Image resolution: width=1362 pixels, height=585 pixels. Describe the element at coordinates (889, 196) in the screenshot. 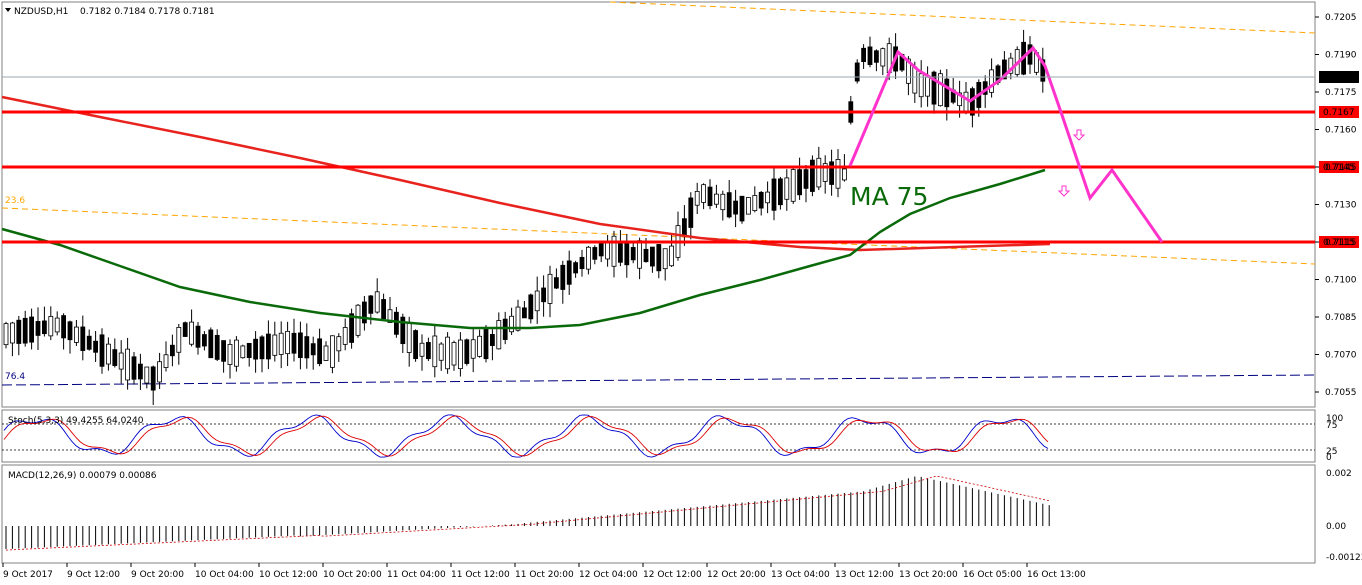

I see `ma-75-label: MA 75` at that location.